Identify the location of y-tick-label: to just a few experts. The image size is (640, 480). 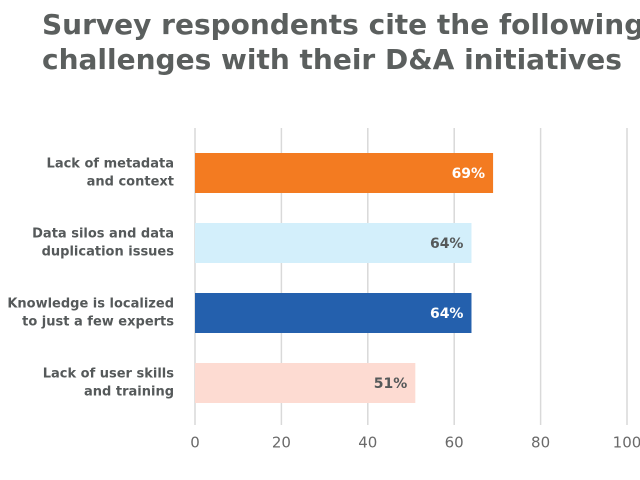
(98, 322).